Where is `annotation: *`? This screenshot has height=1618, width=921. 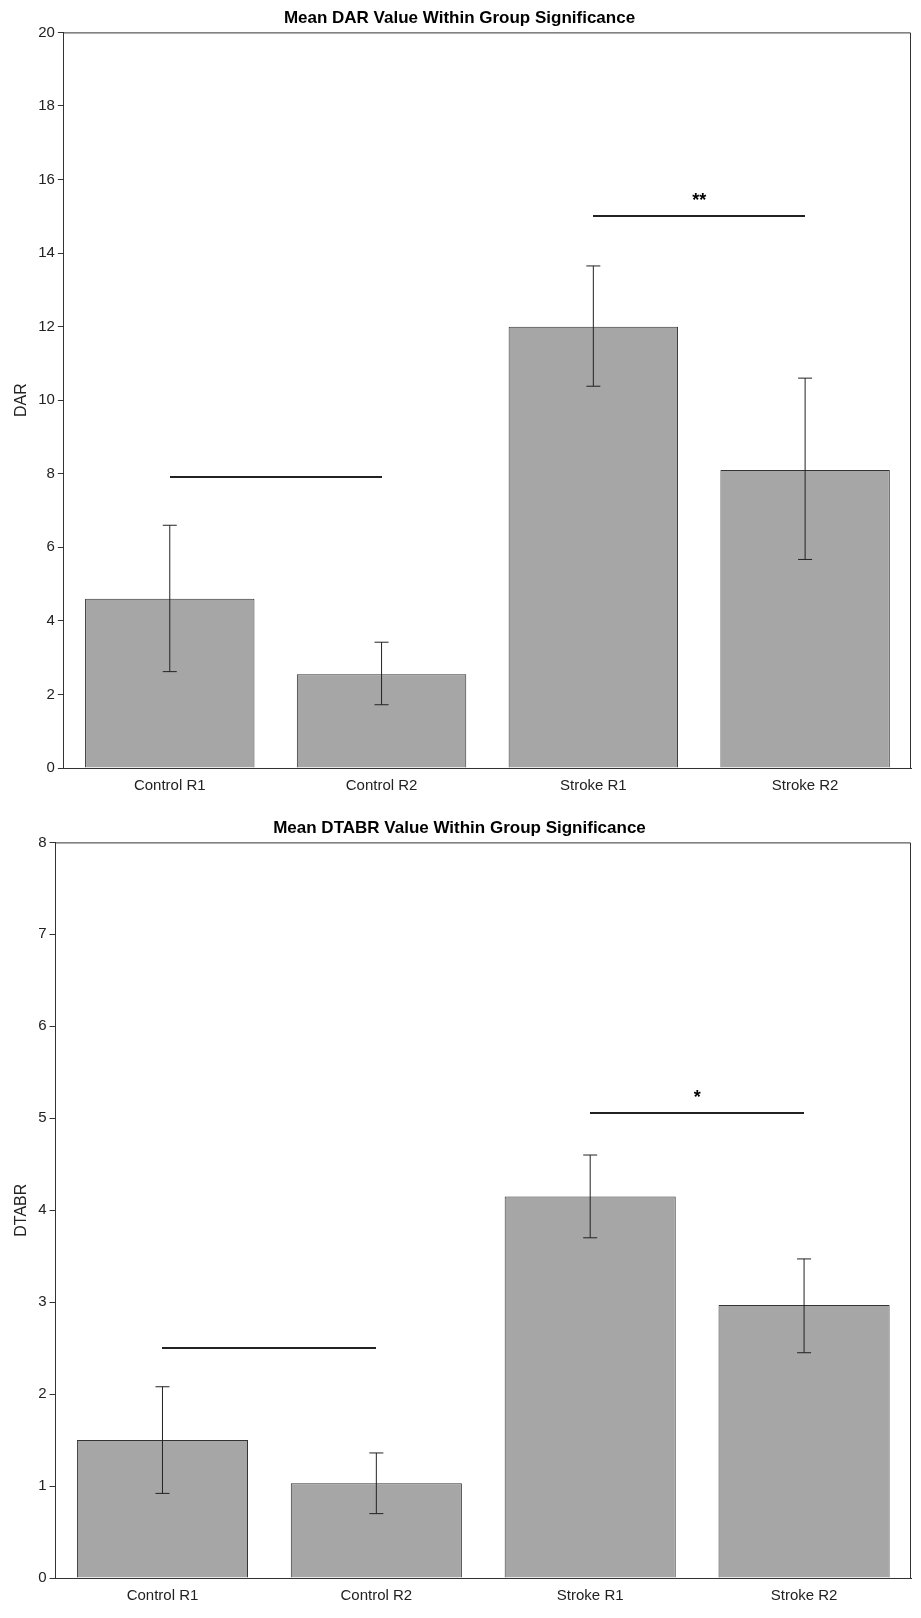
annotation: * is located at coordinates (697, 1096).